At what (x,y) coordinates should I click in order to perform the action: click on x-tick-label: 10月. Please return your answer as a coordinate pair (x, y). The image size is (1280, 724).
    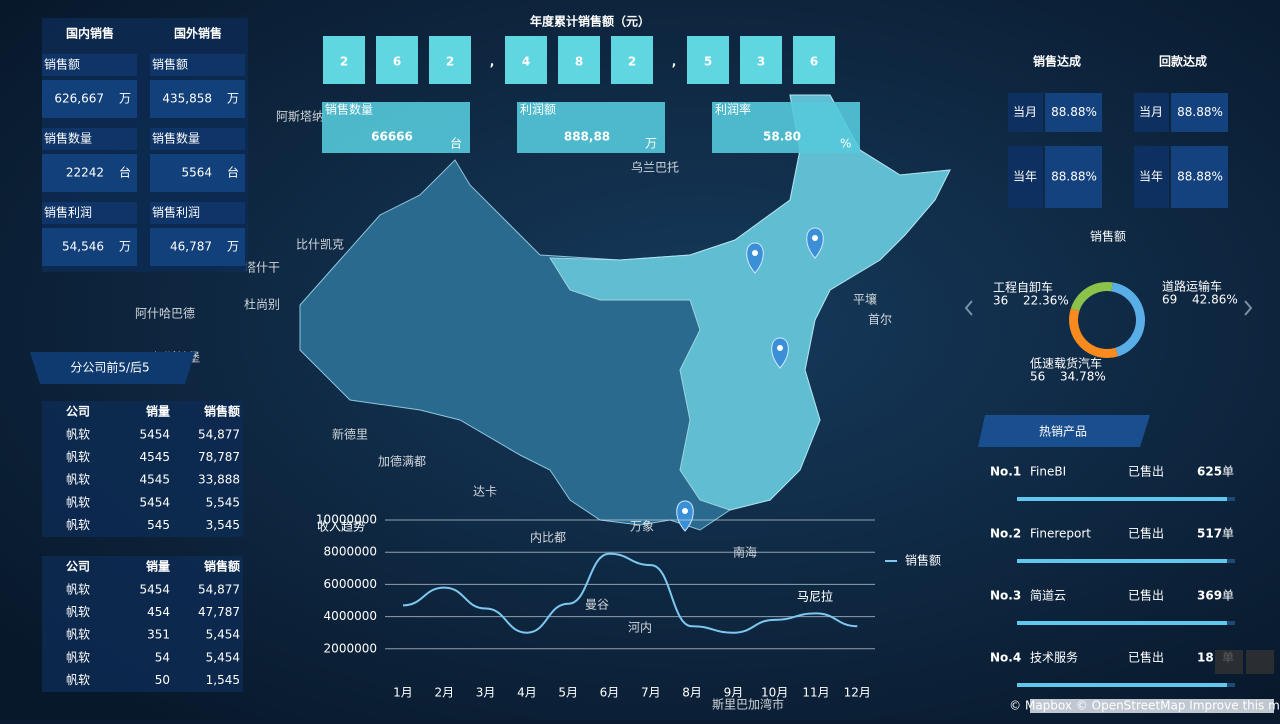
    Looking at the image, I should click on (774, 693).